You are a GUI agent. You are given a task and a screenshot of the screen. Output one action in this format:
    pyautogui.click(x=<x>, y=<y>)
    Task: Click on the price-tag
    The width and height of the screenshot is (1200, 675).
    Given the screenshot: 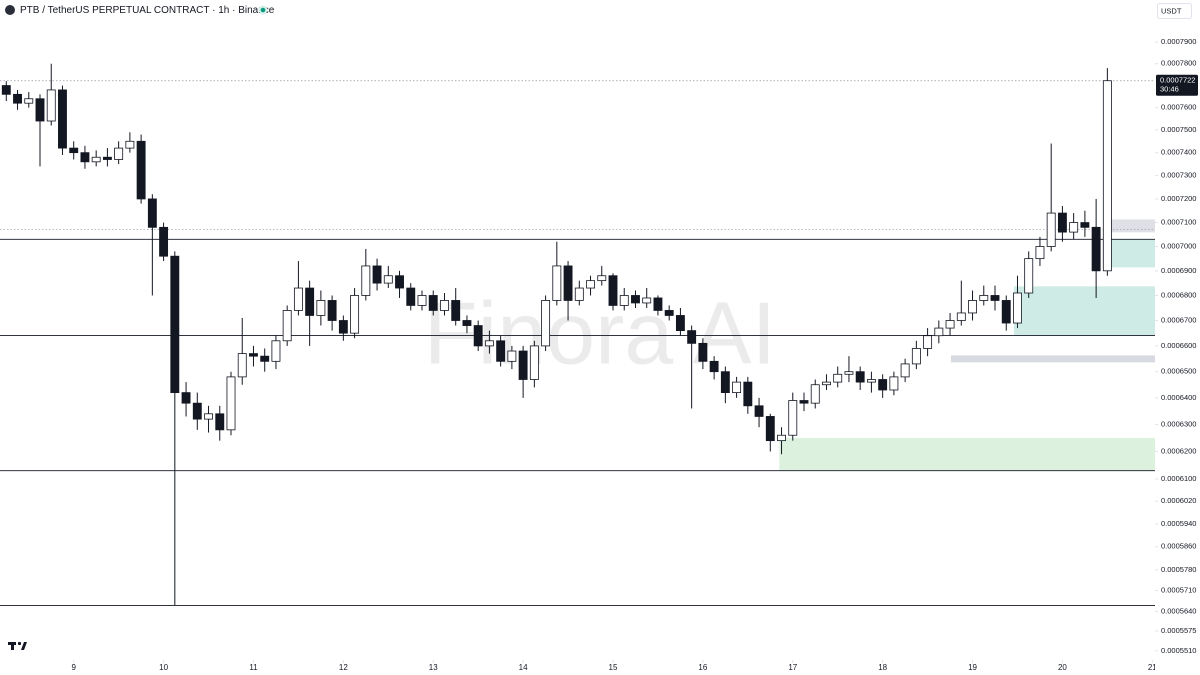 What is the action you would take?
    pyautogui.click(x=1177, y=85)
    